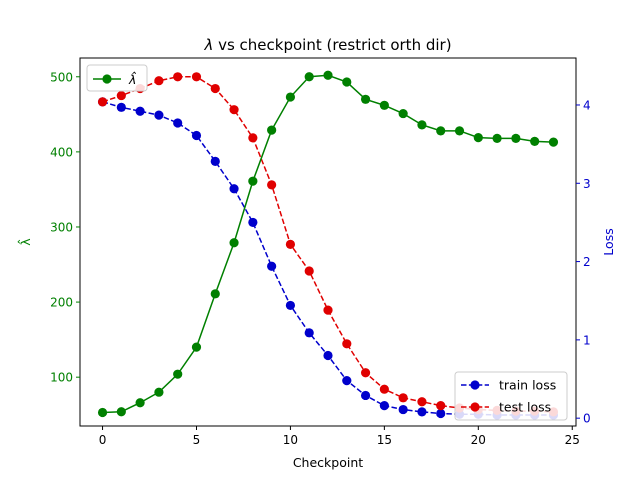 This screenshot has width=640, height=480. I want to click on x-tick-label: 0, so click(103, 440).